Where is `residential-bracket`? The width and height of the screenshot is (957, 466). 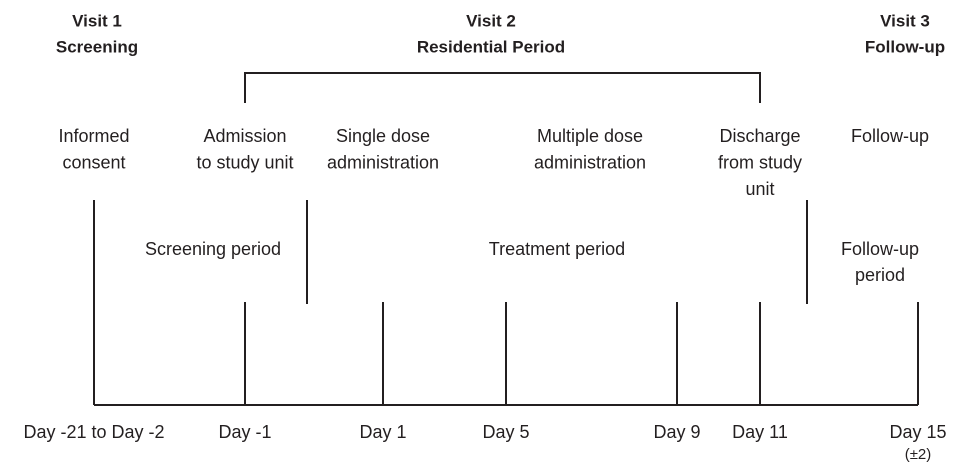
residential-bracket is located at coordinates (502, 87).